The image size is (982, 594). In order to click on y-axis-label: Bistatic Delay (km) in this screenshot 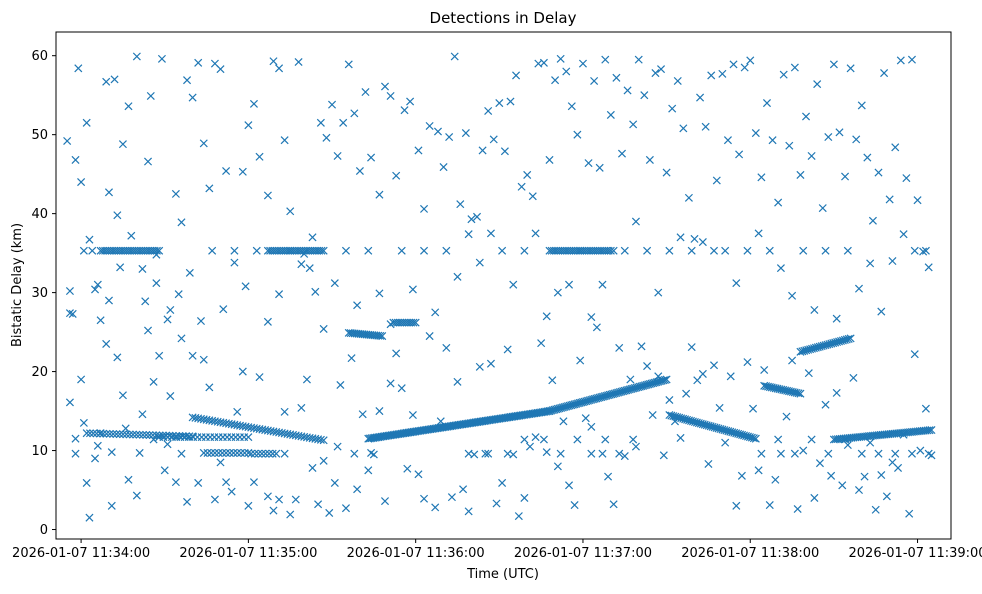, I will do `click(17, 285)`.